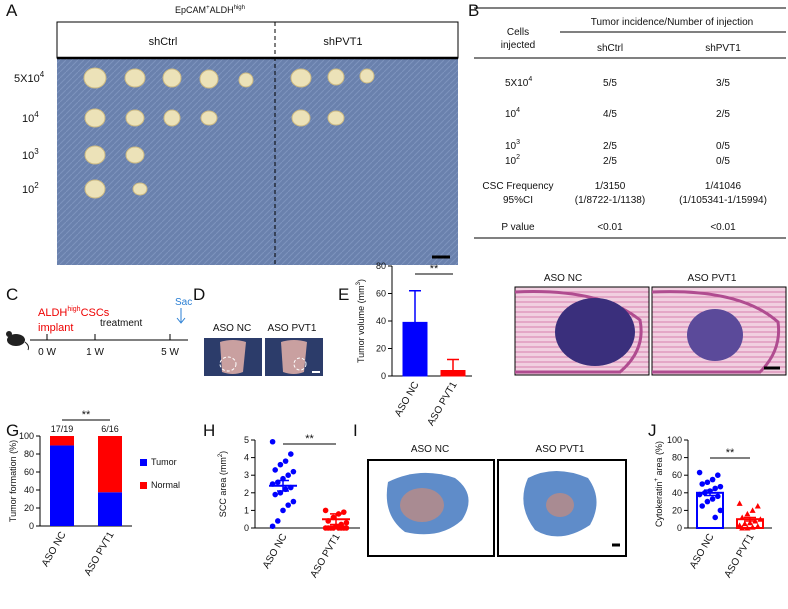 Image resolution: width=788 pixels, height=609 pixels. Describe the element at coordinates (30, 117) in the screenshot. I see `row-label: 104` at that location.